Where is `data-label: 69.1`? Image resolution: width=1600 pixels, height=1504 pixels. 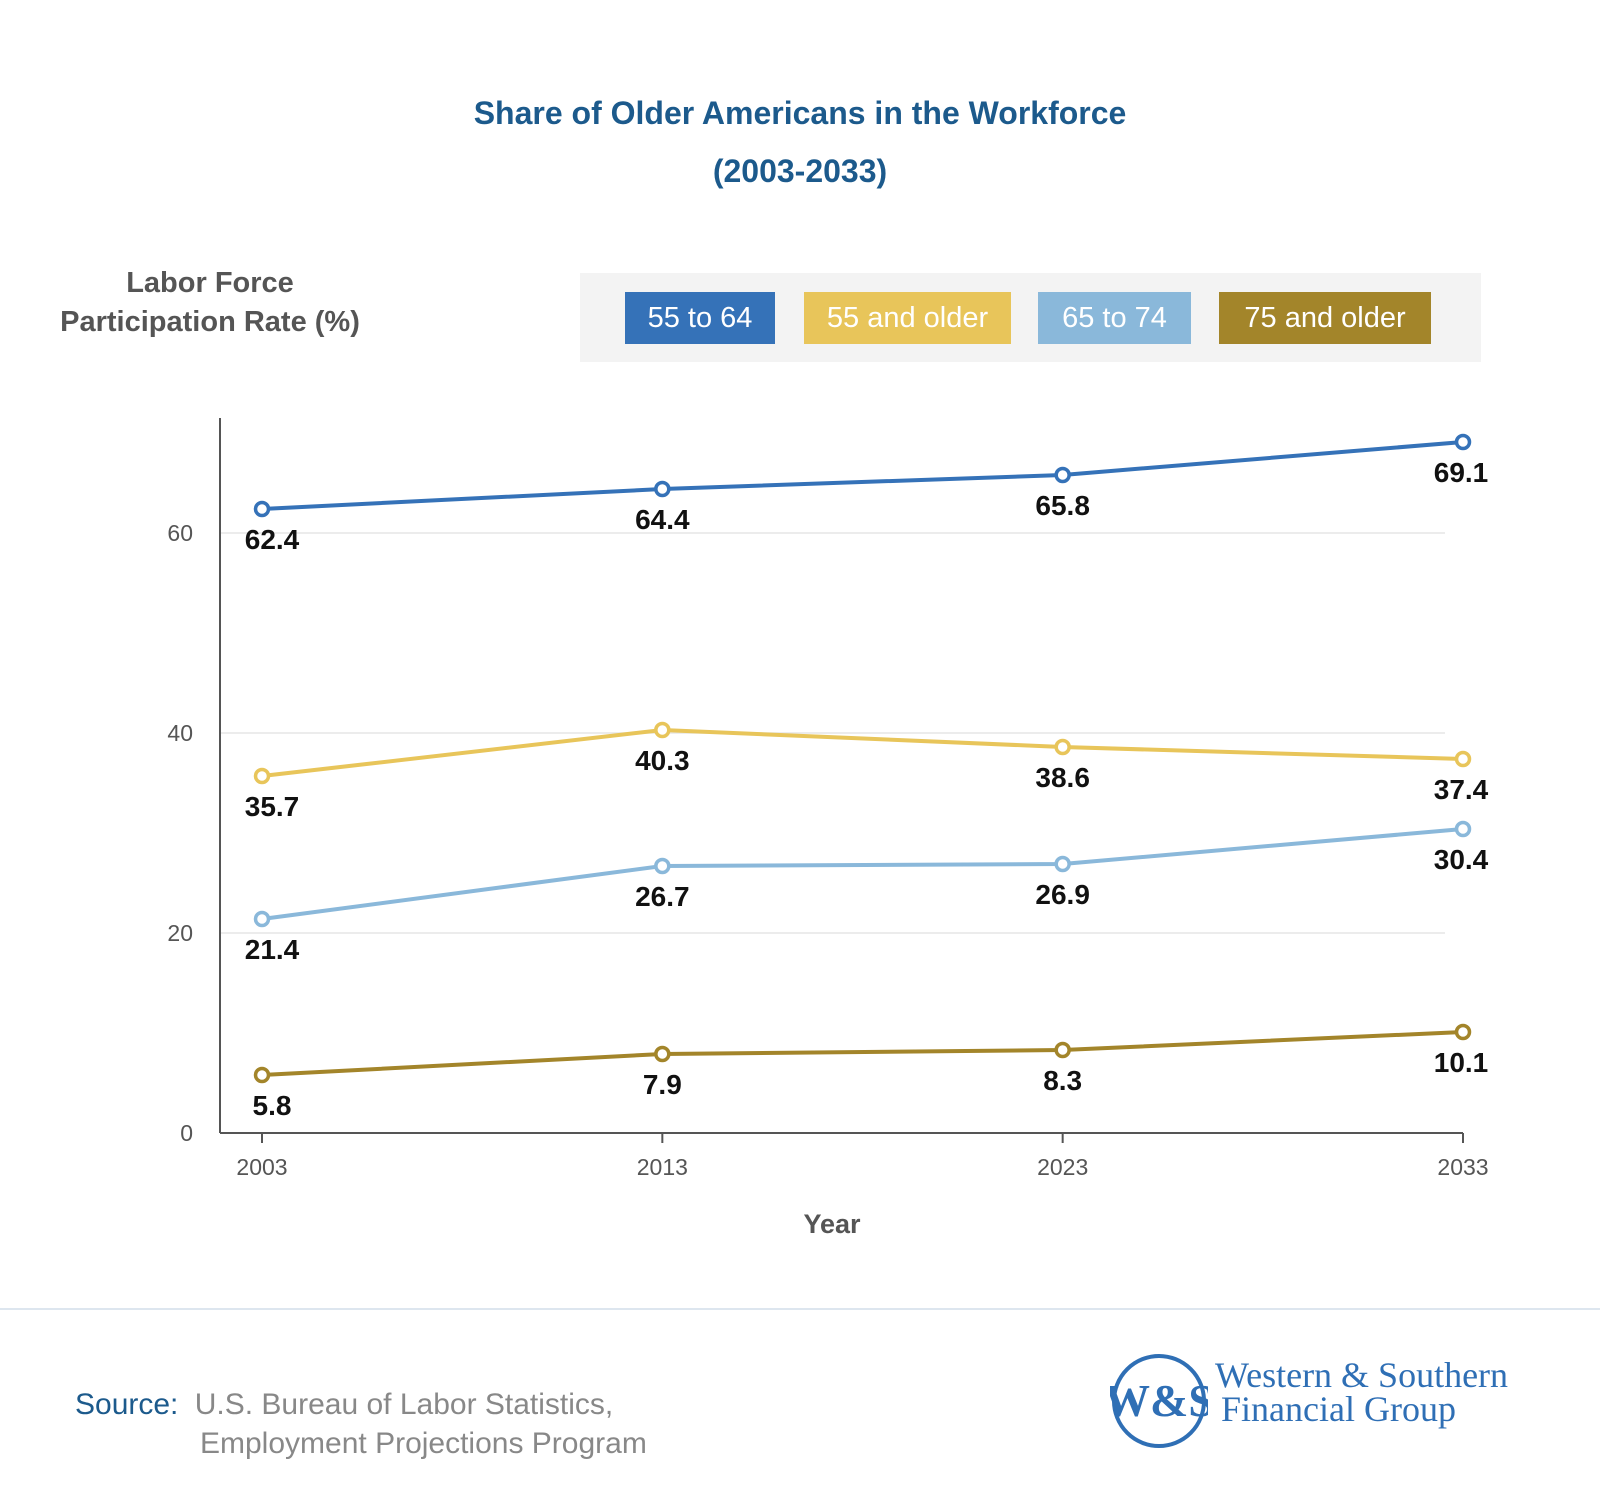
data-label: 69.1 is located at coordinates (1461, 472).